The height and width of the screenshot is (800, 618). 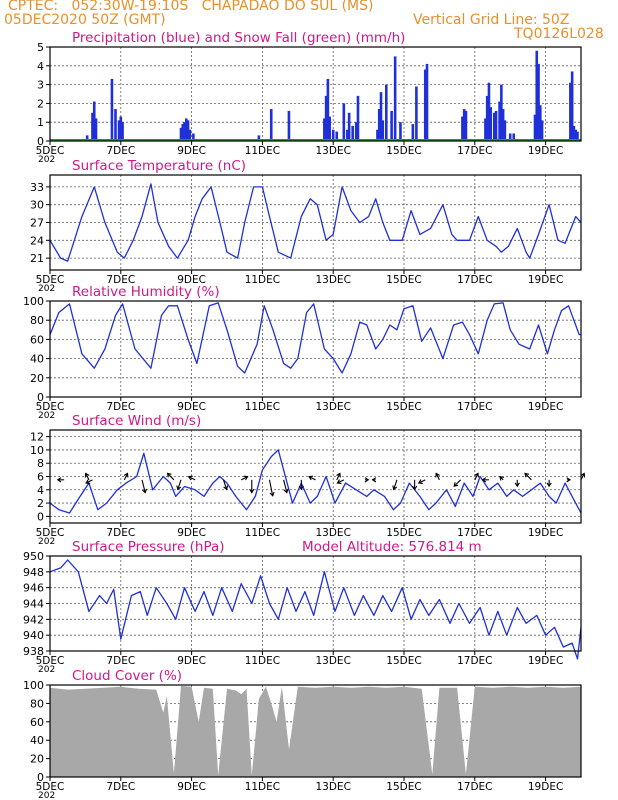 I want to click on y-tick-label: 24, so click(x=37, y=240).